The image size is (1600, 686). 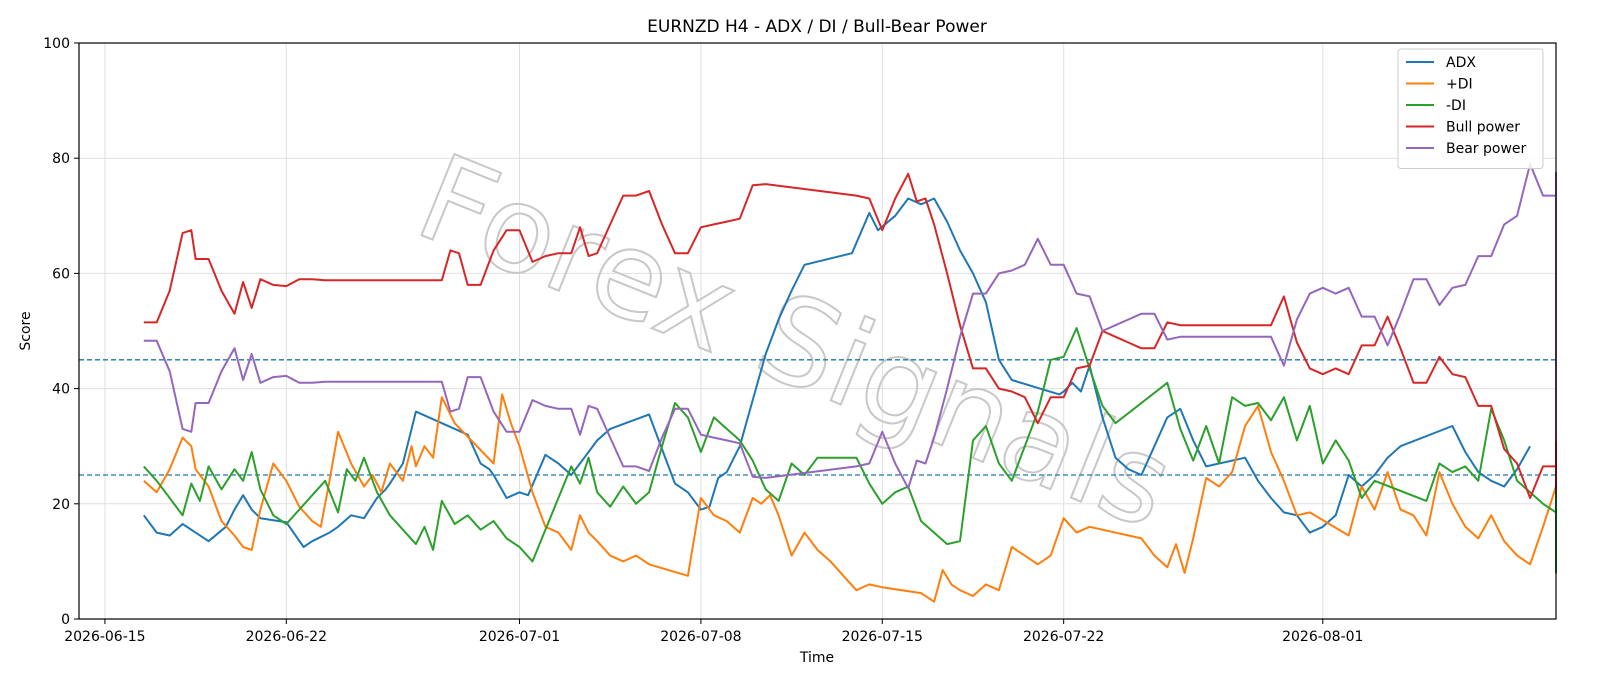 I want to click on x-tick-label: 2026-07-08, so click(x=700, y=637).